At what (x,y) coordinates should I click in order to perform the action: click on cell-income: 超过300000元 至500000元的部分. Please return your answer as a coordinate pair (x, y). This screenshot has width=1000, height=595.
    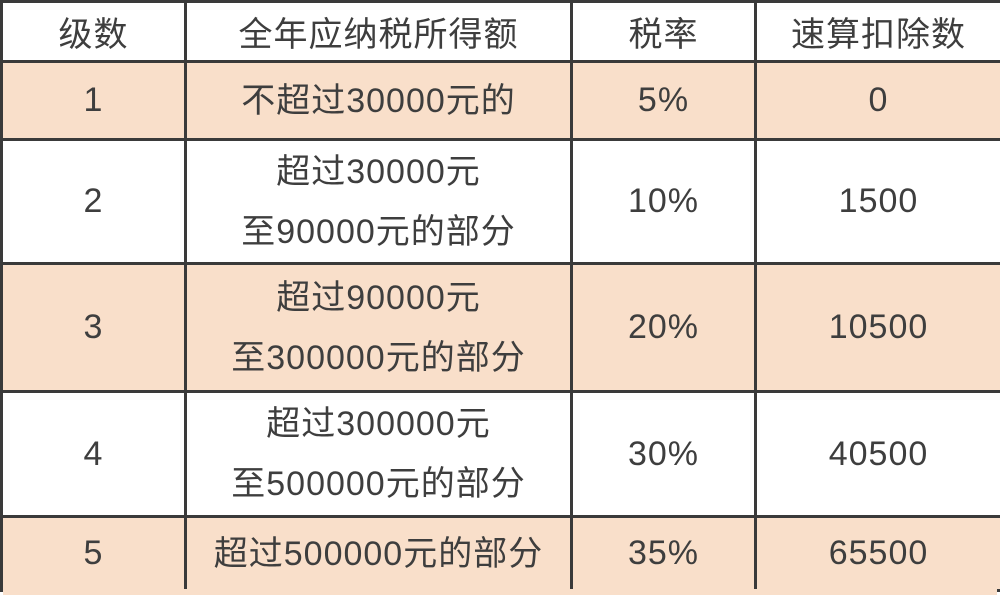
    Looking at the image, I should click on (378, 454).